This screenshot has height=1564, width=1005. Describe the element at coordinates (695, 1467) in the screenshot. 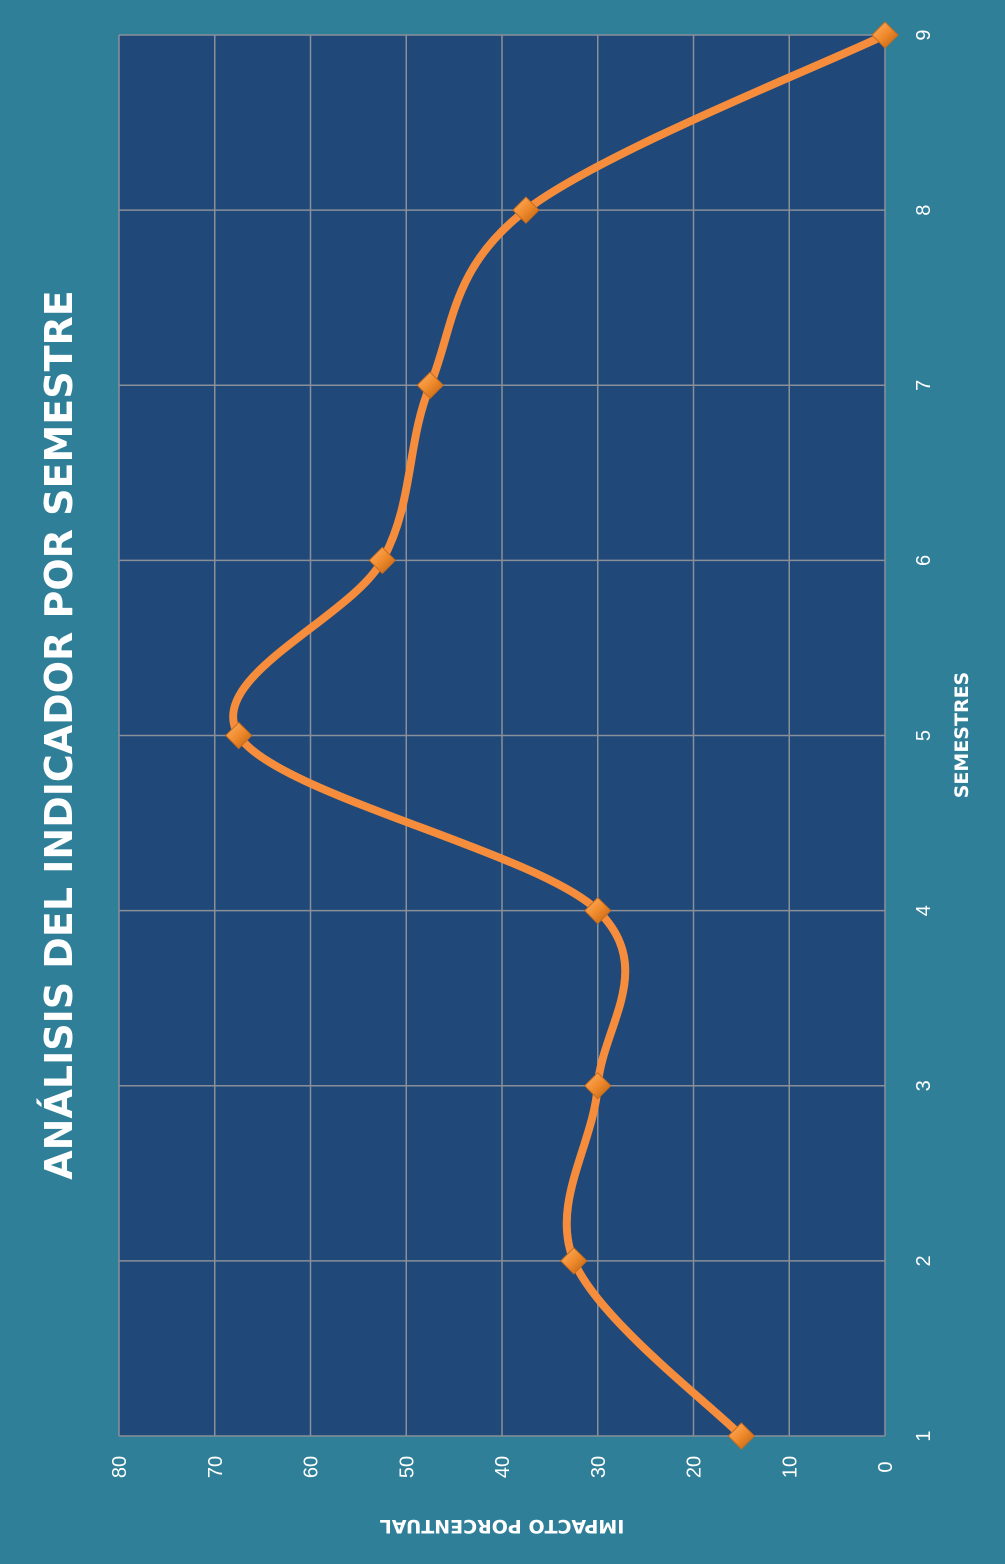

I see `y-tick-label: 20` at that location.